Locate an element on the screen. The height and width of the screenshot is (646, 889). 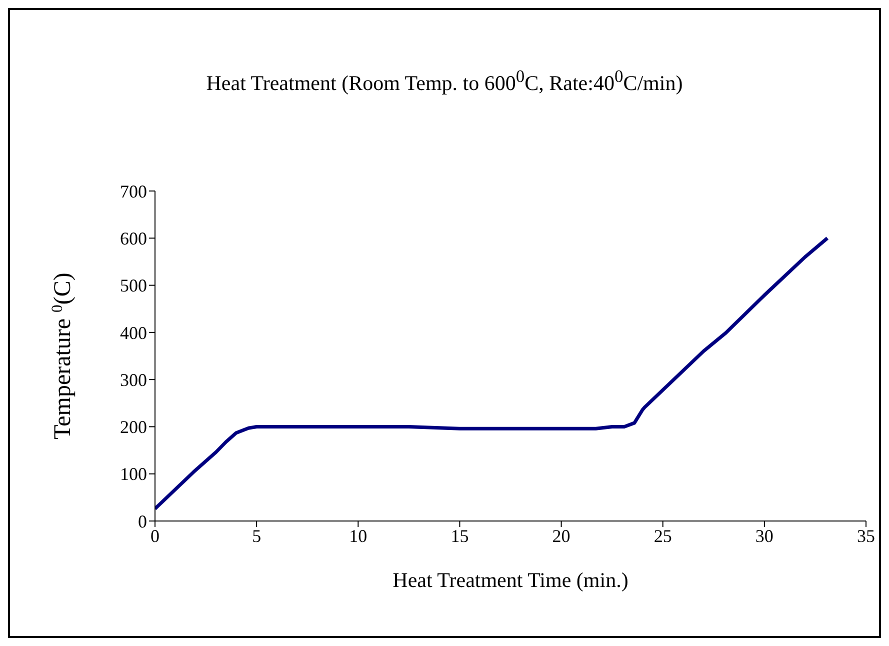
y-tick-label: 700 is located at coordinates (133, 191).